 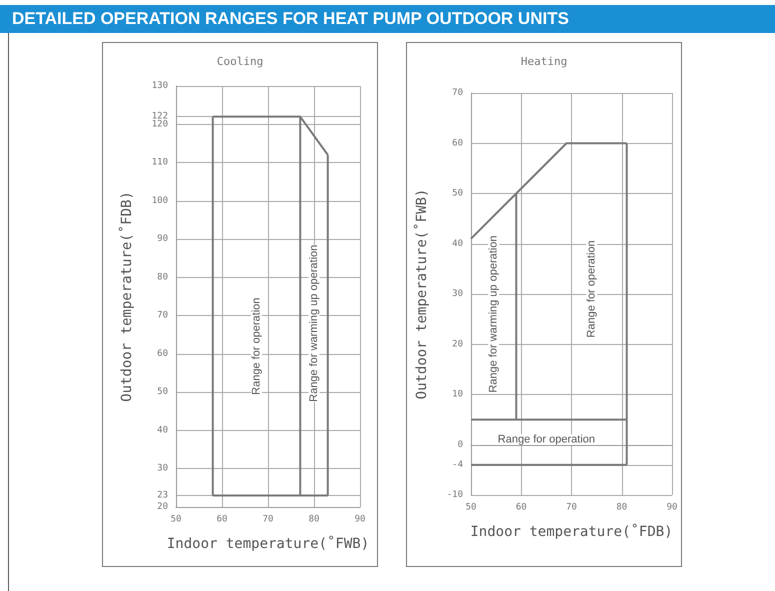 I want to click on y-tick-label: 10, so click(x=457, y=395).